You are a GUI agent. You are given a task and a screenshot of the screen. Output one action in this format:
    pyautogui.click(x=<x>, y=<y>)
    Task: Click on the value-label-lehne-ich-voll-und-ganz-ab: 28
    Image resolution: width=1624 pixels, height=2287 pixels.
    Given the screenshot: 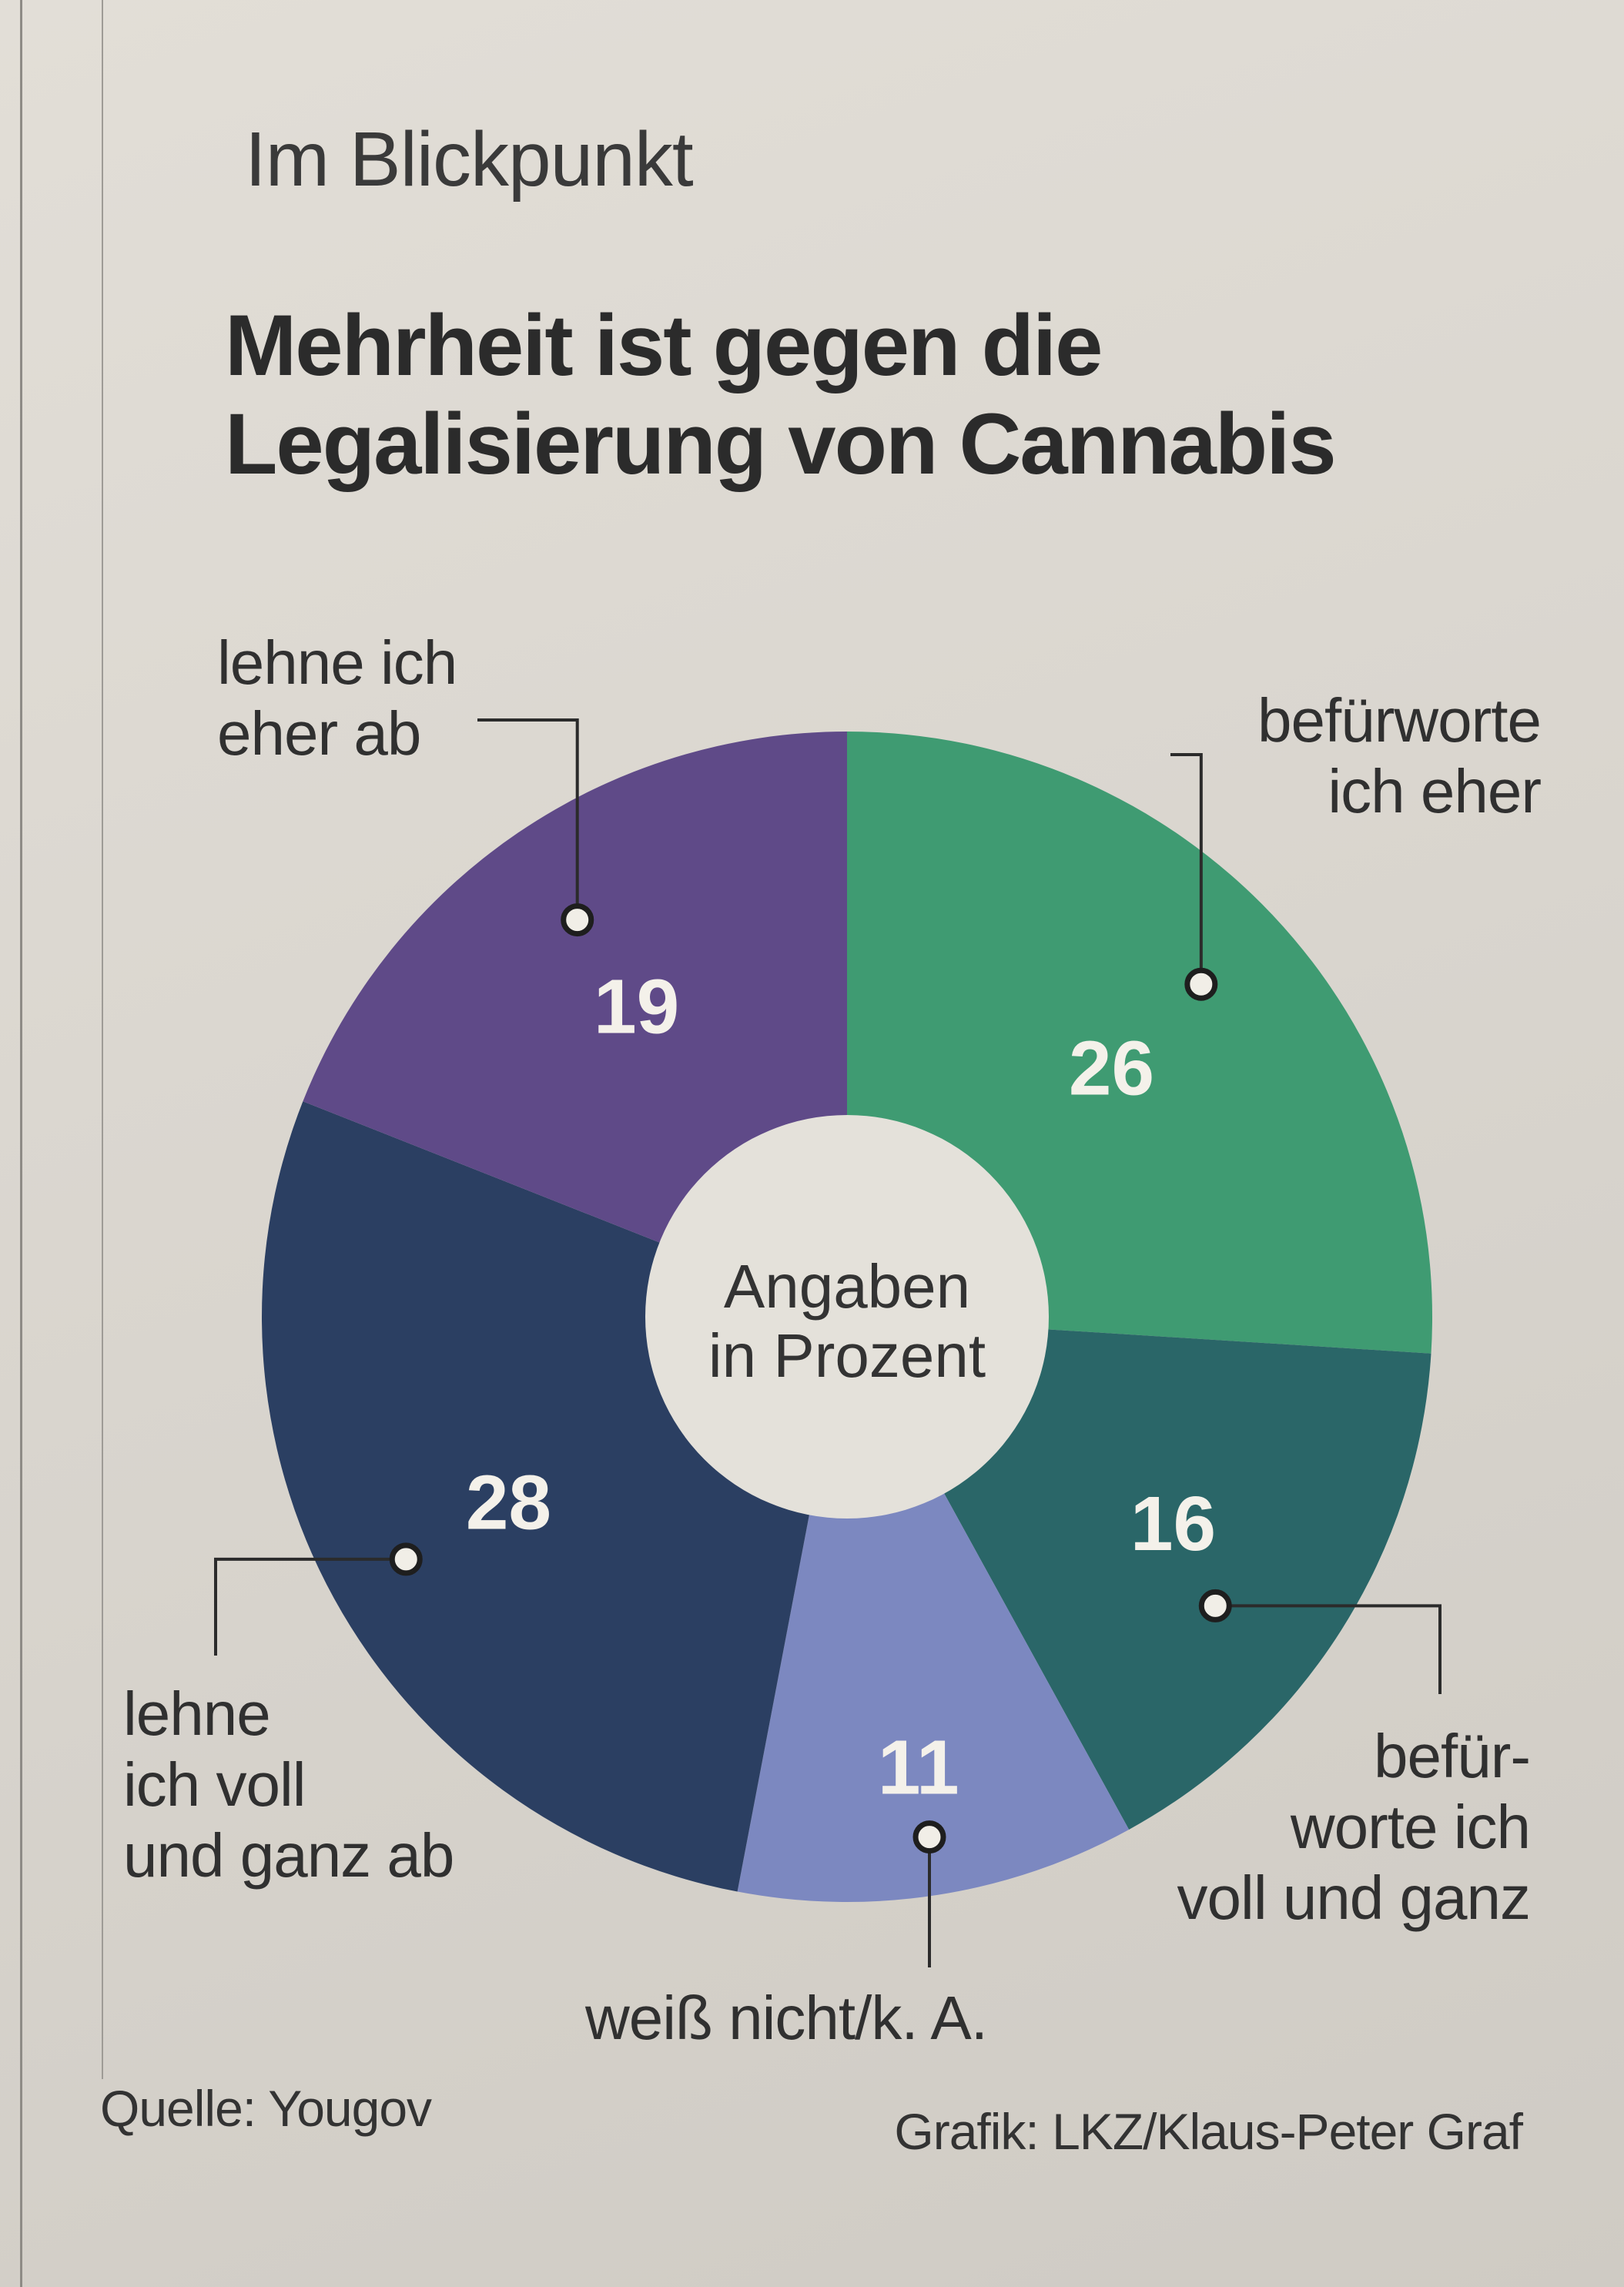 What is the action you would take?
    pyautogui.click(x=508, y=1503)
    